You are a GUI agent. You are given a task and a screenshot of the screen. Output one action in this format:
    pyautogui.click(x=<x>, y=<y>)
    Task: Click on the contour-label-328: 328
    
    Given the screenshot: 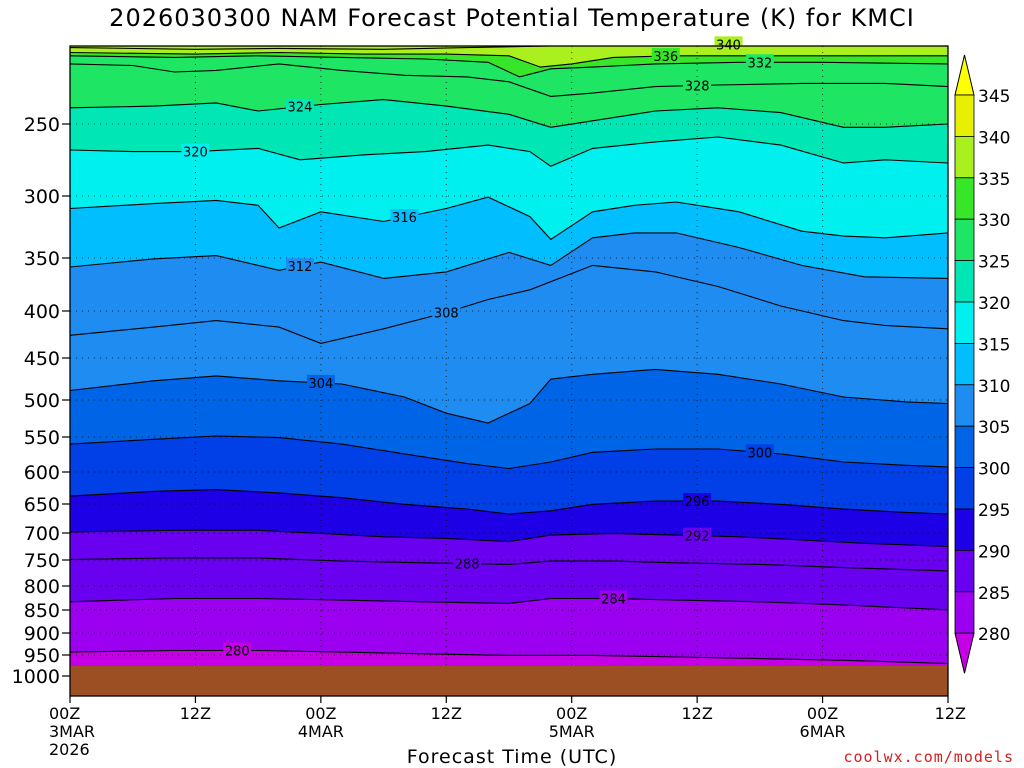 What is the action you would take?
    pyautogui.click(x=697, y=87)
    